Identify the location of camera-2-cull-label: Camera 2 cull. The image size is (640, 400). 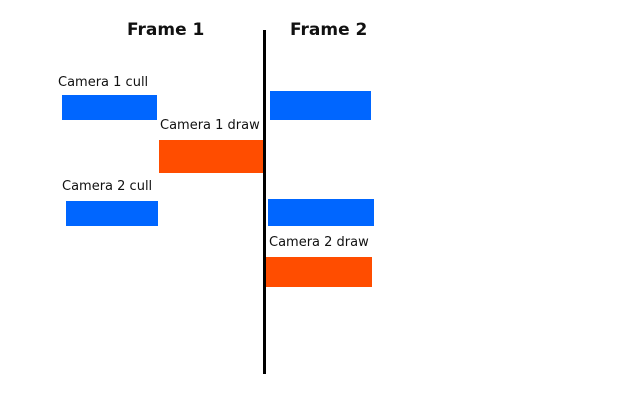
(107, 186).